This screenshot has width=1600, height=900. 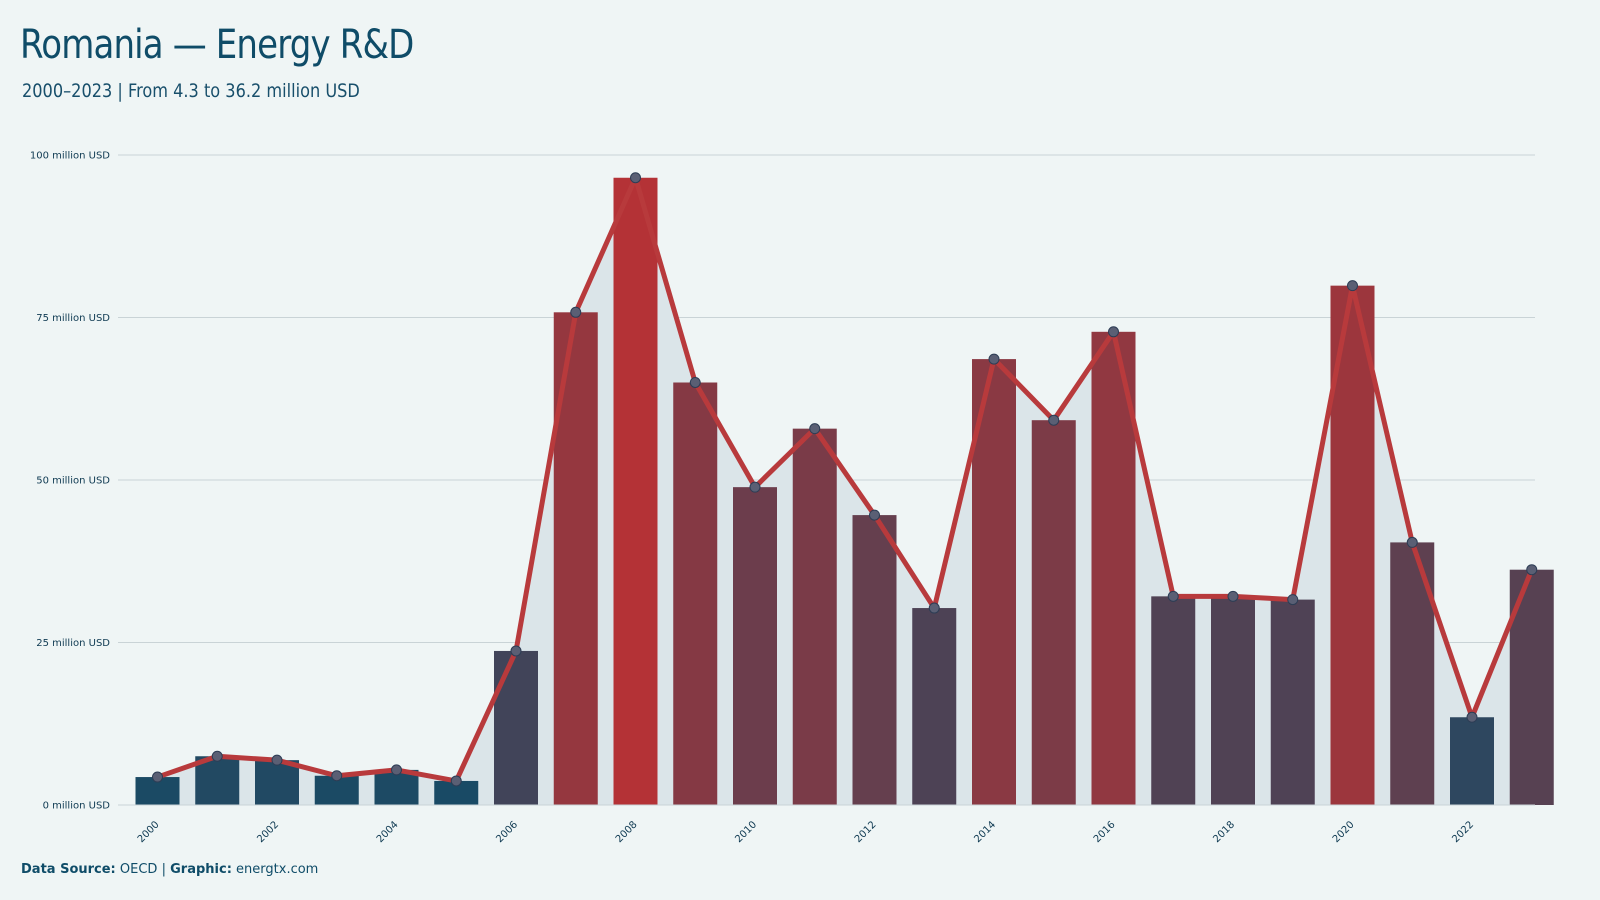 I want to click on x-tick-label: 2000, so click(x=149, y=832).